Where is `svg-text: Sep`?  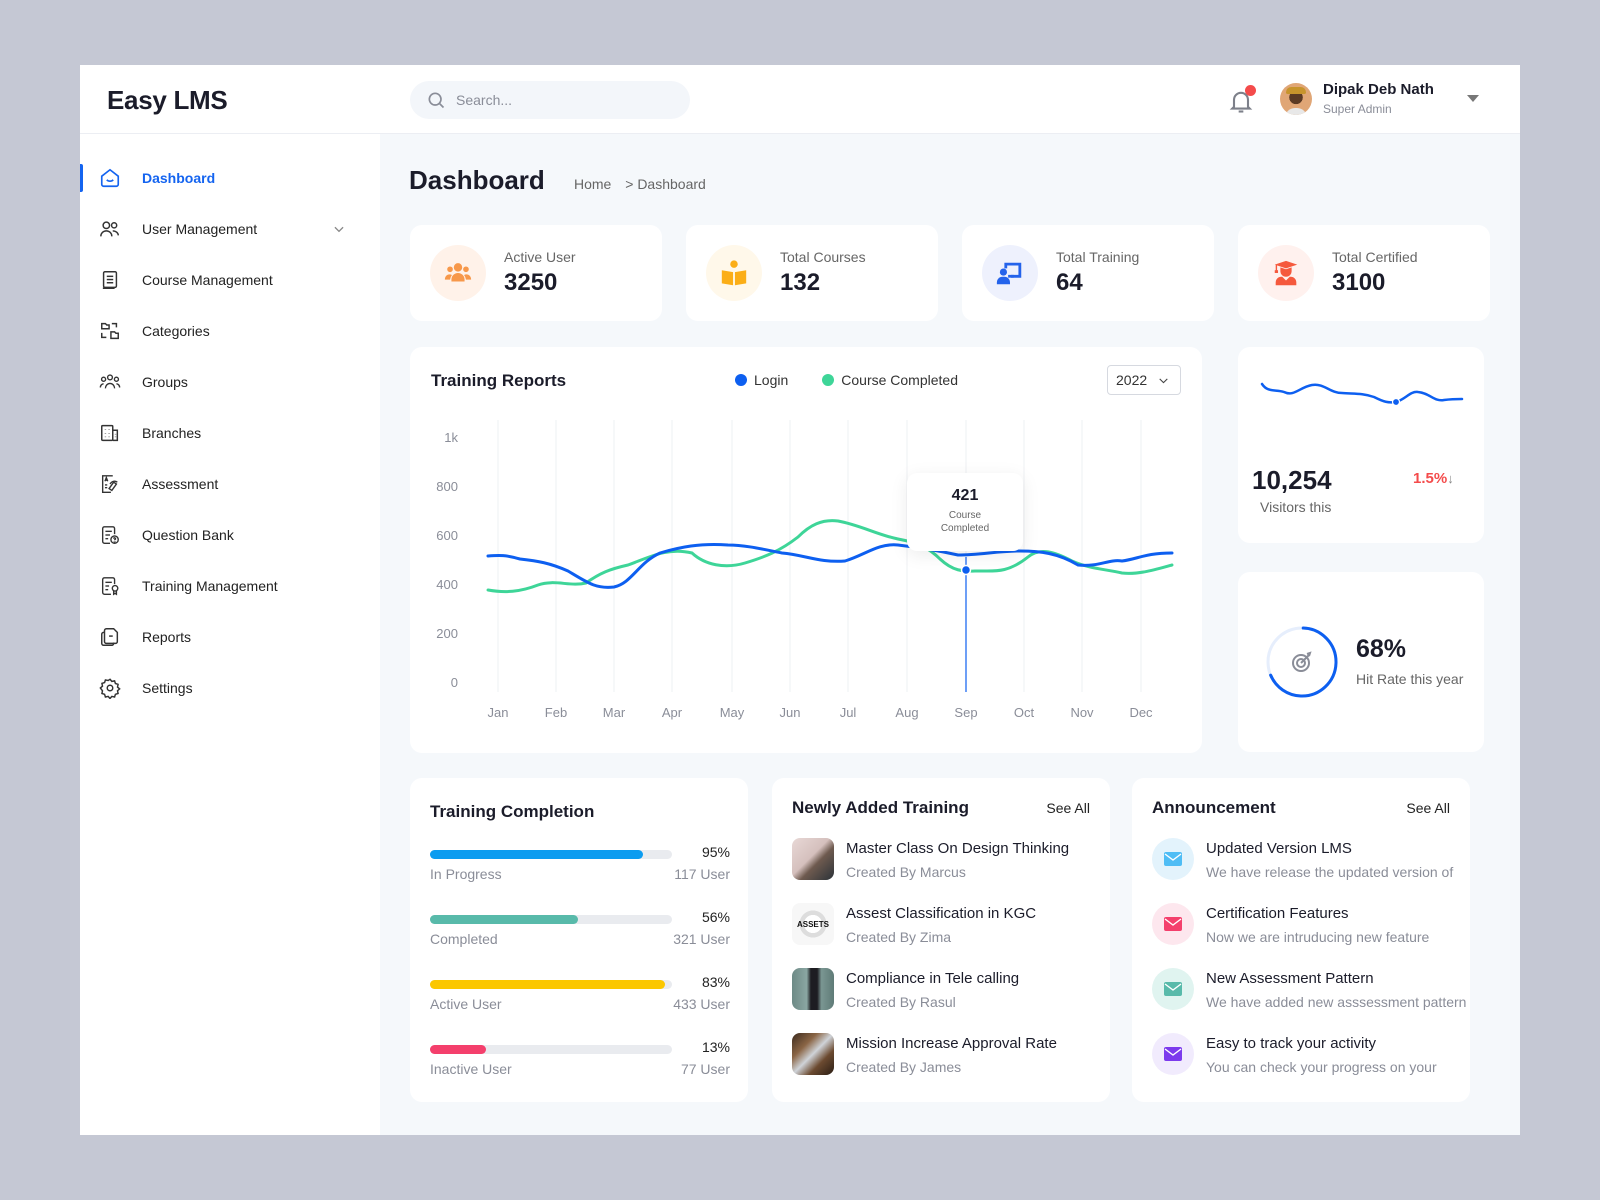 svg-text: Sep is located at coordinates (965, 712).